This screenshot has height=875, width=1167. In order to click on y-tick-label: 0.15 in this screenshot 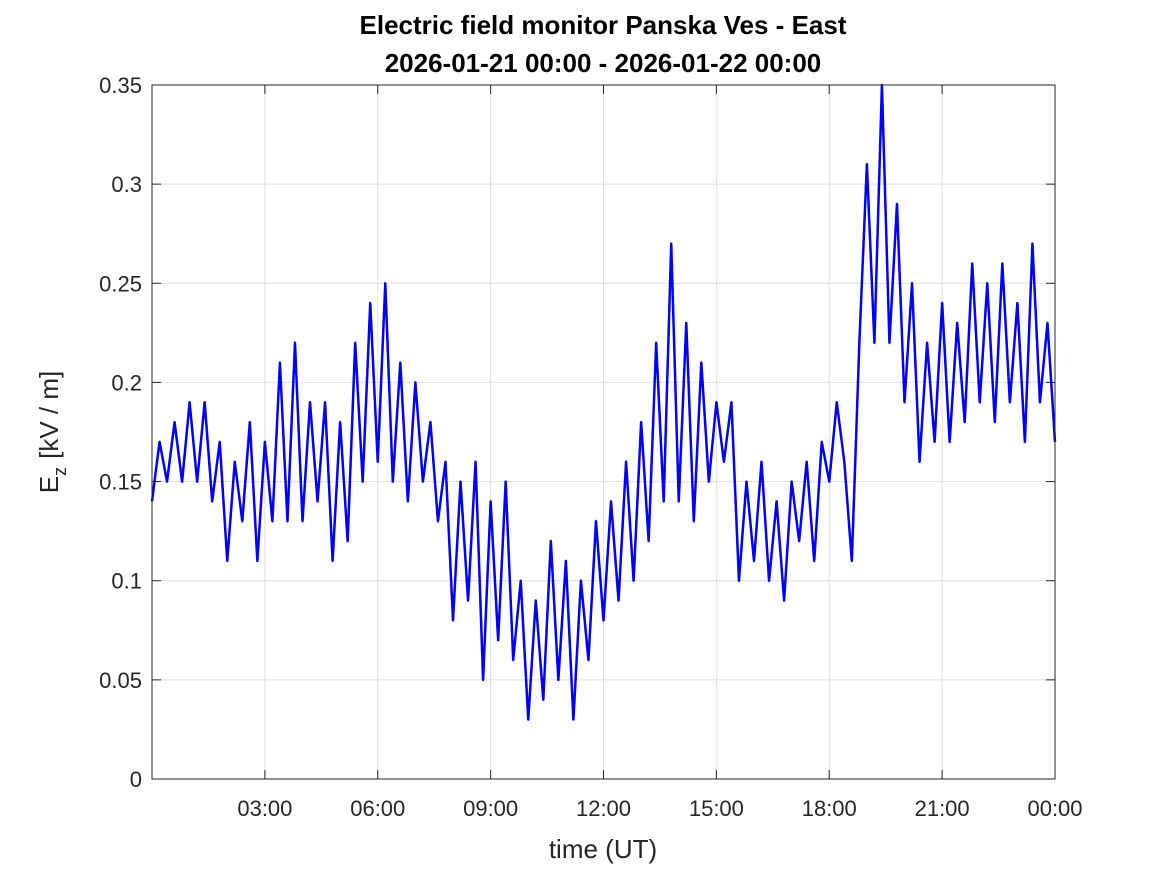, I will do `click(120, 482)`.